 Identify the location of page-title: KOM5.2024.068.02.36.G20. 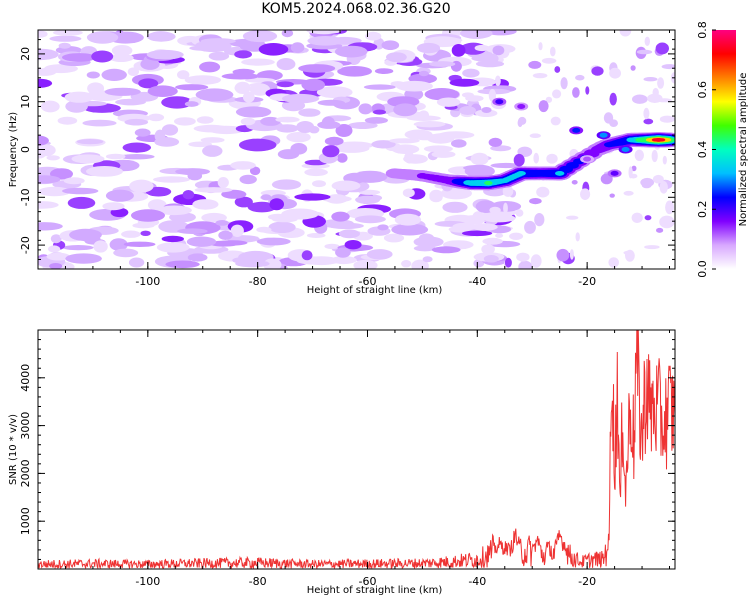
(356, 9).